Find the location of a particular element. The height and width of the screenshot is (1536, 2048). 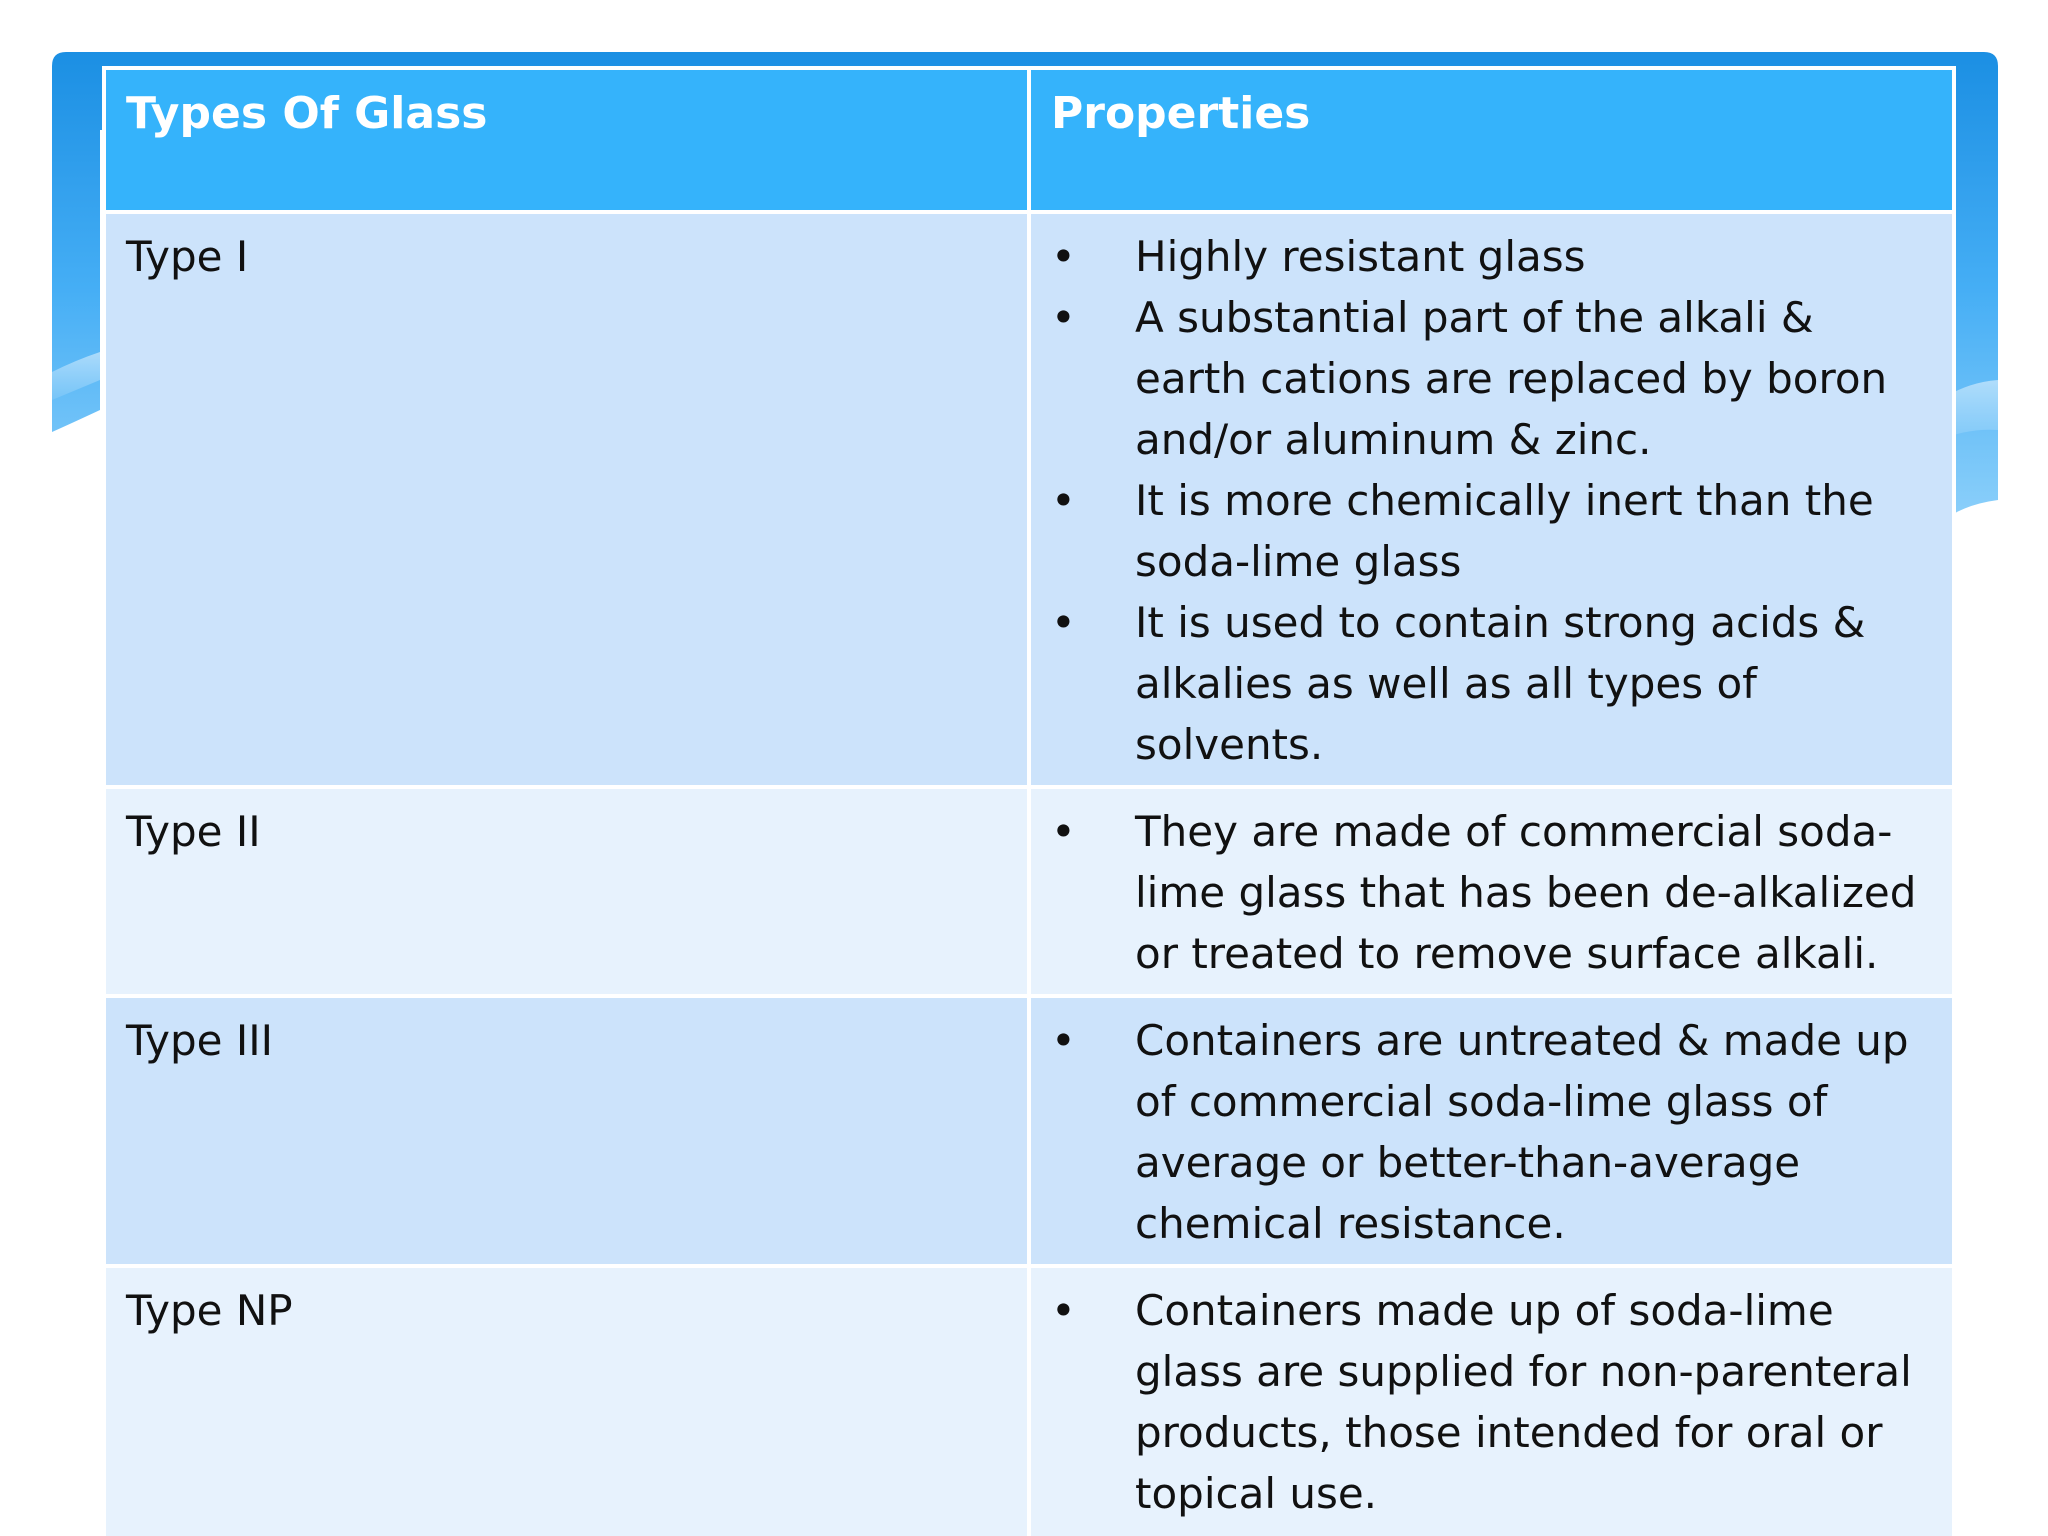

type-cell: Type NP is located at coordinates (566, 1402).